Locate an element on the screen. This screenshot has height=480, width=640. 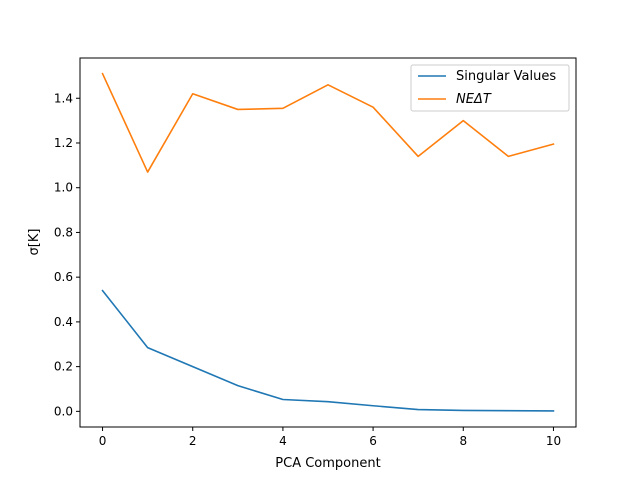
x-tick-label: 2 is located at coordinates (193, 441).